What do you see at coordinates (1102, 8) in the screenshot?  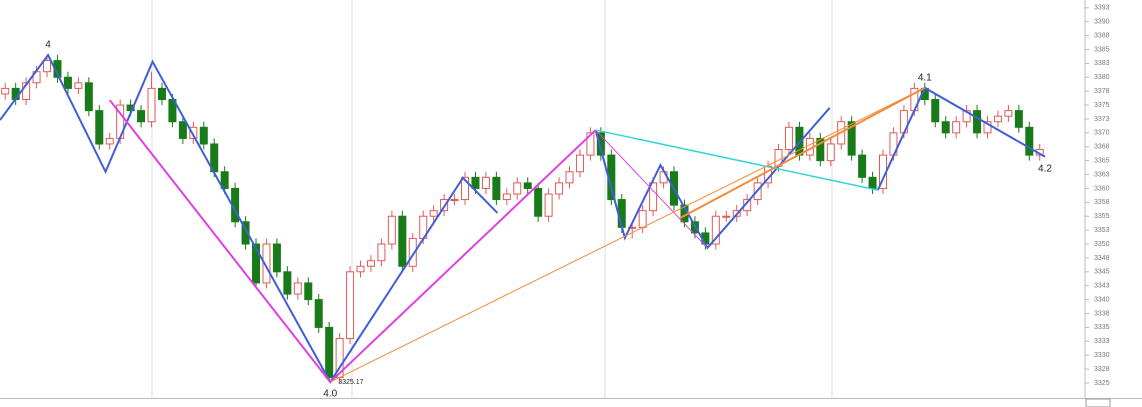 I see `y-tick-label: 3393` at bounding box center [1102, 8].